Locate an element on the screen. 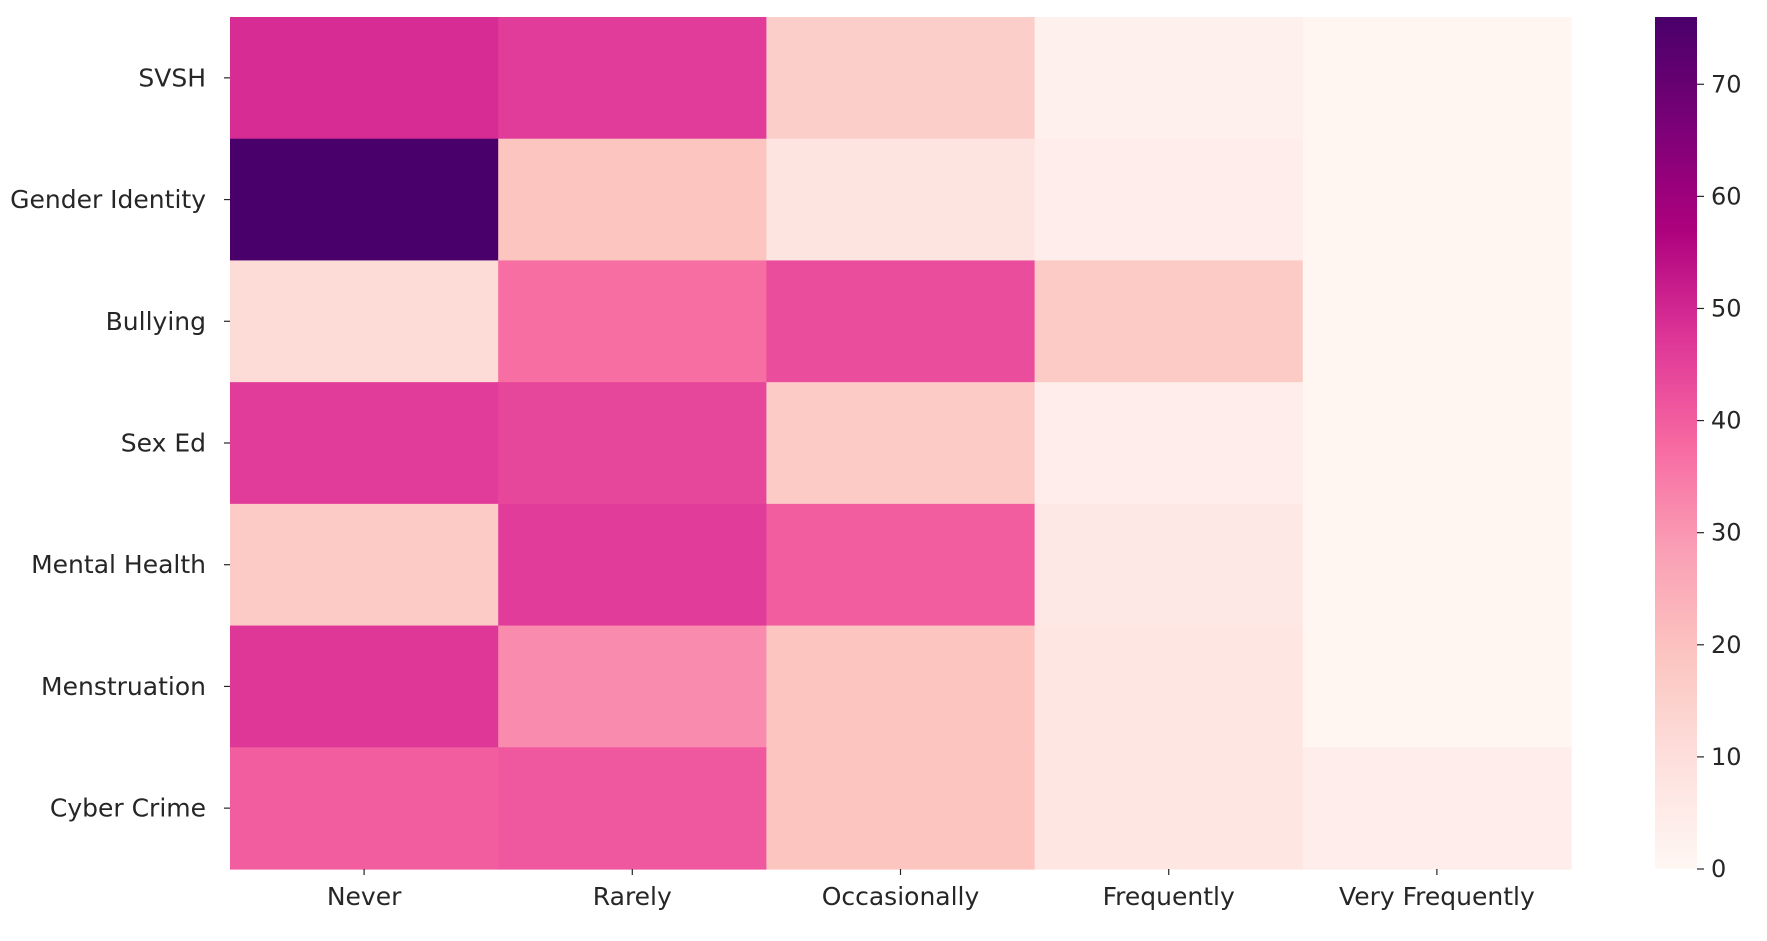 The image size is (1767, 941). colorbar-tick-label: 40 is located at coordinates (1726, 421).